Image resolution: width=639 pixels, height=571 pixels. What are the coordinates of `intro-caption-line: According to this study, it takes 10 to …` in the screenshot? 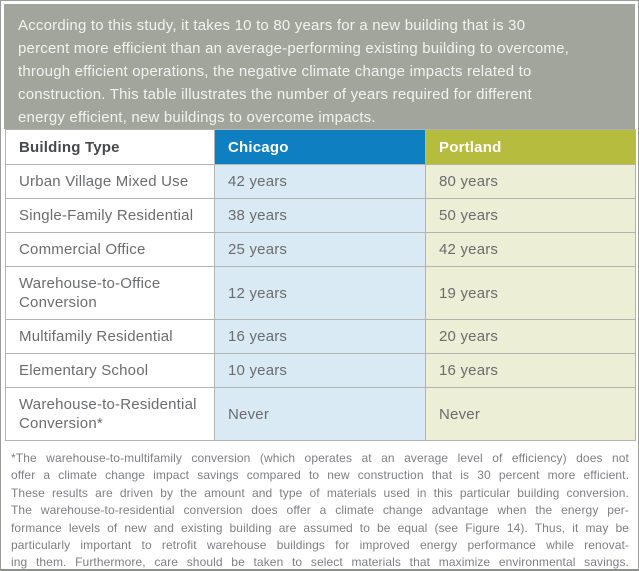 It's located at (272, 25).